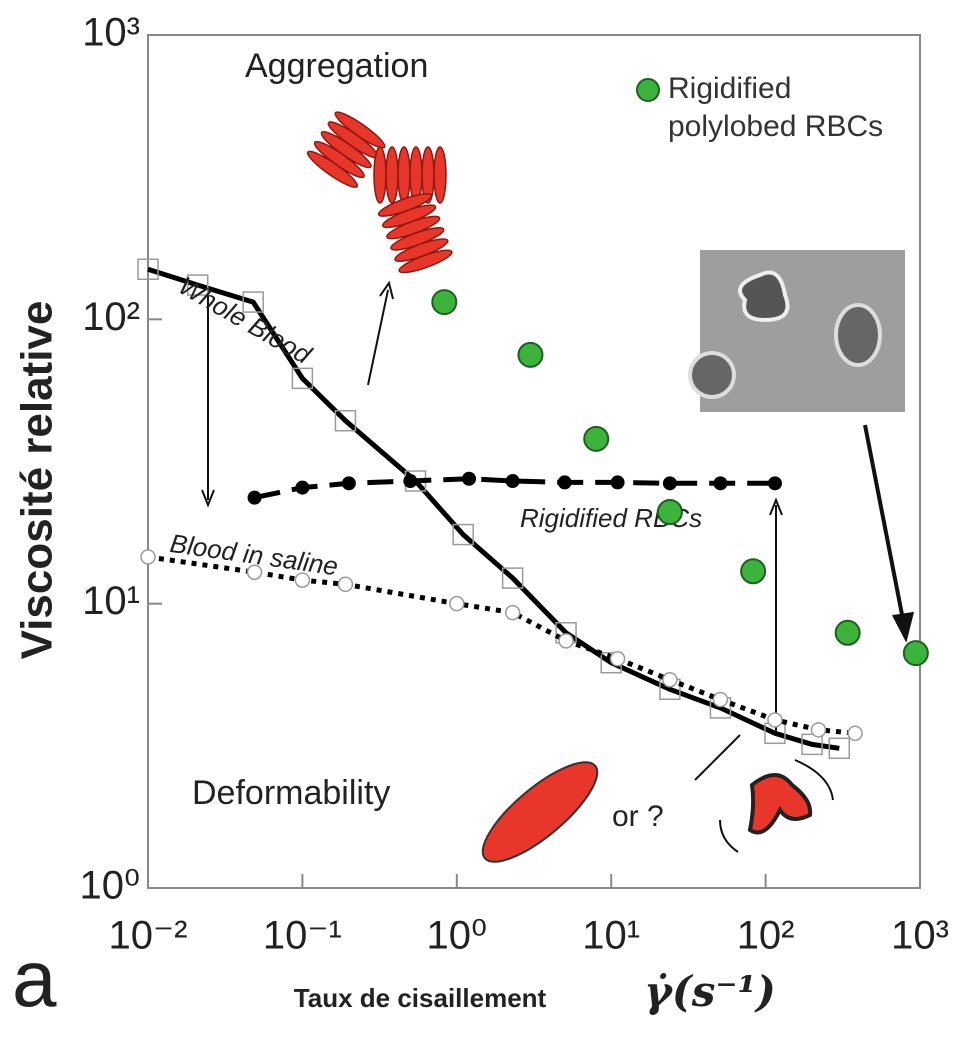 The image size is (957, 1040). I want to click on y-tick-label: 10³, so click(111, 33).